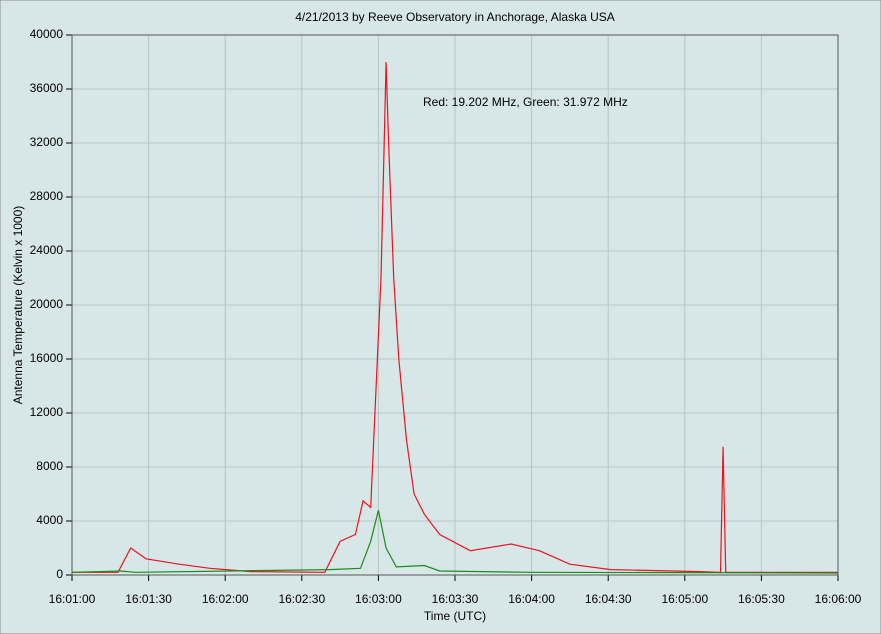  What do you see at coordinates (455, 542) in the screenshot?
I see `data-line` at bounding box center [455, 542].